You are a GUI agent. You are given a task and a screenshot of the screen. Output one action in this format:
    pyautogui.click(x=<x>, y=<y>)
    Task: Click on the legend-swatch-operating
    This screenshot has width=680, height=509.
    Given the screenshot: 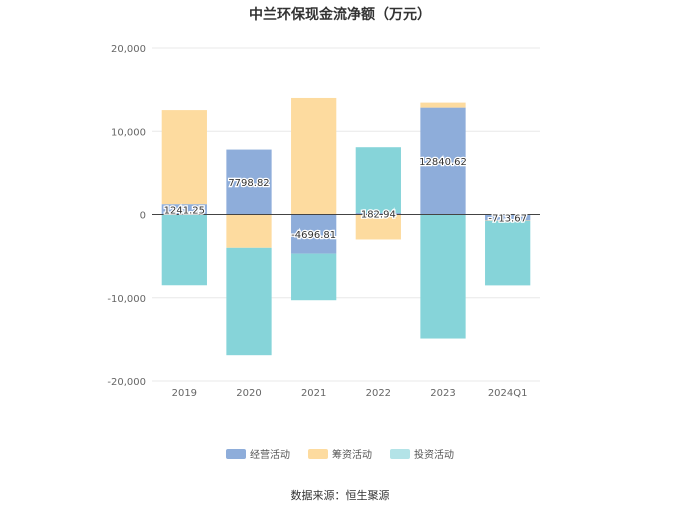 What is the action you would take?
    pyautogui.click(x=236, y=453)
    